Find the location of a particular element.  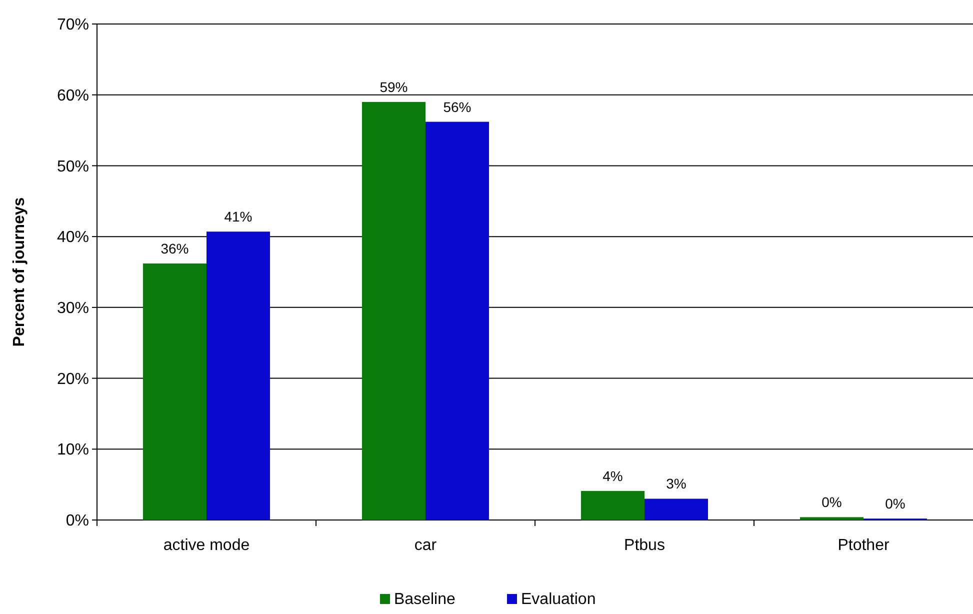

y-axis-title: Percent of journeys is located at coordinates (19, 272).